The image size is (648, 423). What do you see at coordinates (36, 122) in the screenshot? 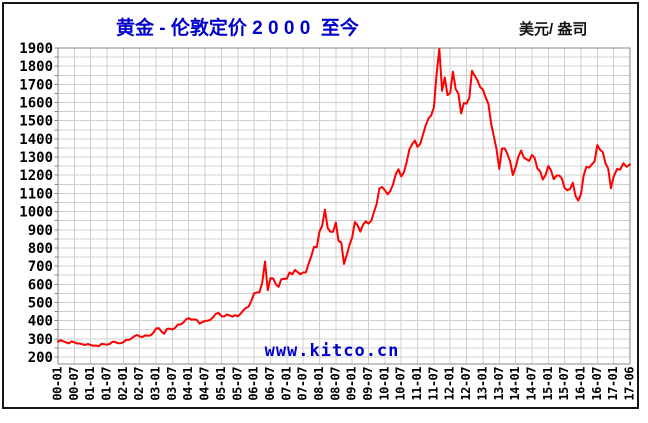
I see `y-tick-label: 1500` at bounding box center [36, 122].